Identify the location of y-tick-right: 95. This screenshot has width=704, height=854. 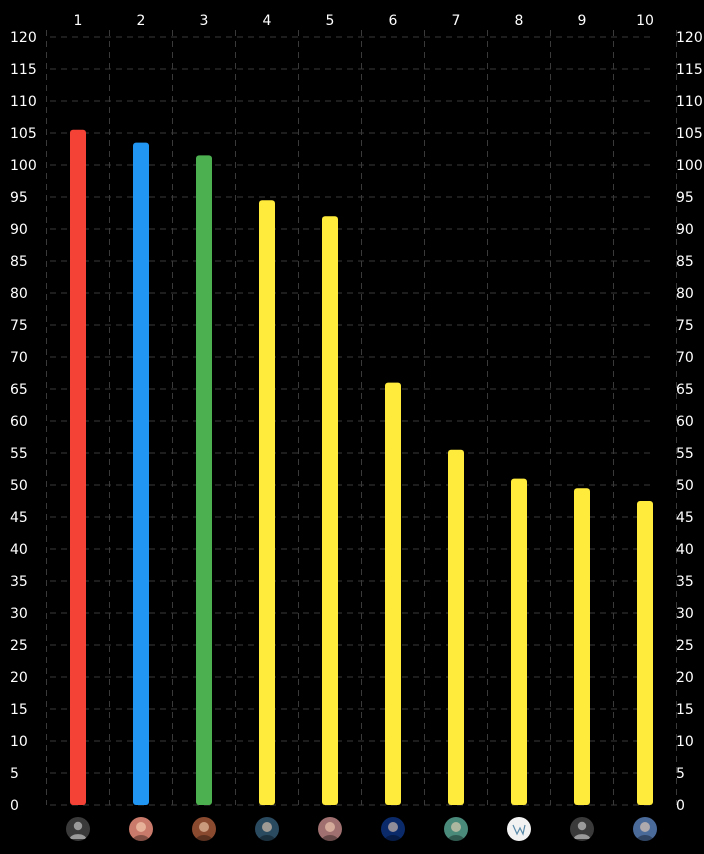
(685, 198).